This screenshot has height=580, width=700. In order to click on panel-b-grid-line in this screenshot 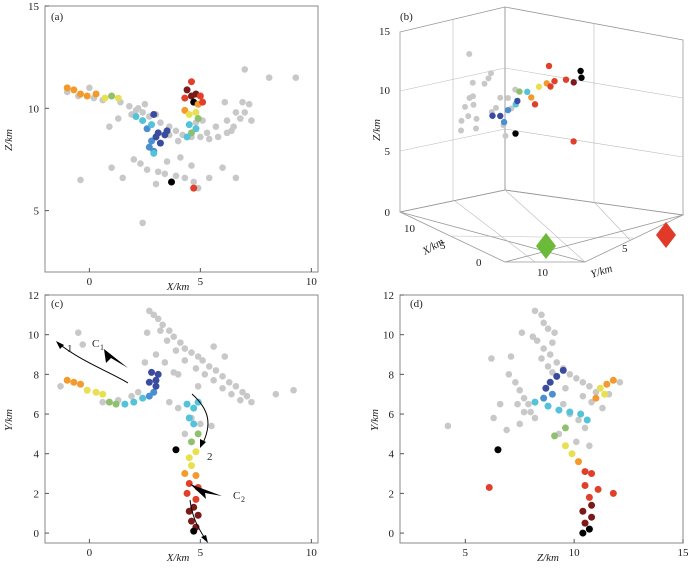, I will do `click(542, 237)`.